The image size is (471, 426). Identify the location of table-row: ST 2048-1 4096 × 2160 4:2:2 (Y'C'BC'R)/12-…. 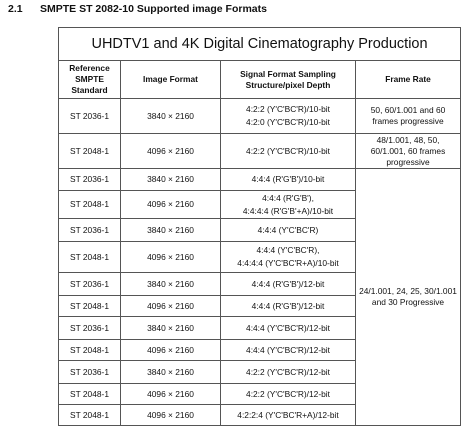
(259, 394).